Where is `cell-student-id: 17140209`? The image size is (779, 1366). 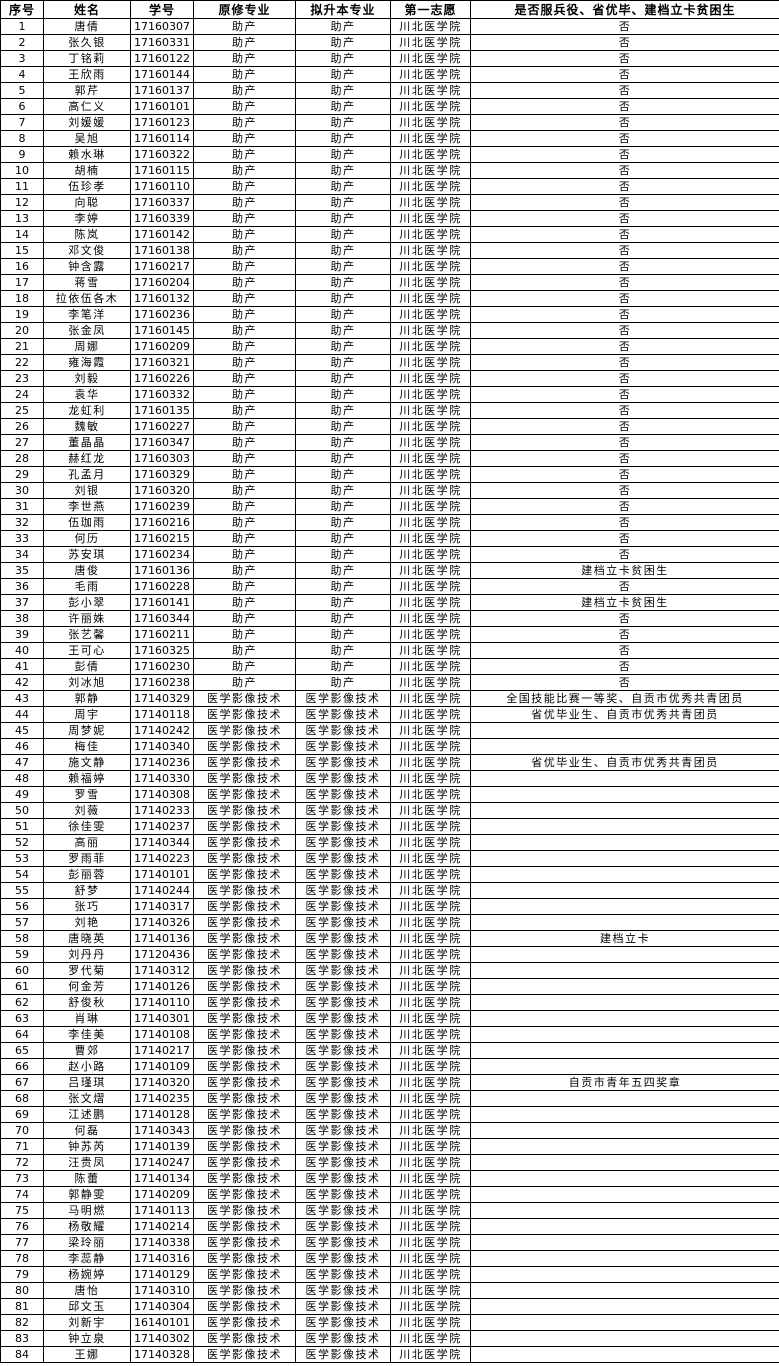 cell-student-id: 17140209 is located at coordinates (162, 1194).